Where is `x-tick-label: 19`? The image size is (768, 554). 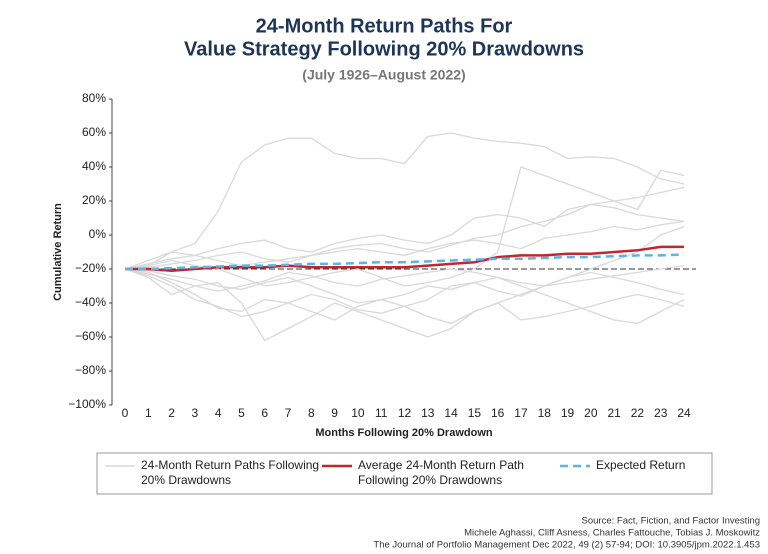
x-tick-label: 19 is located at coordinates (568, 413).